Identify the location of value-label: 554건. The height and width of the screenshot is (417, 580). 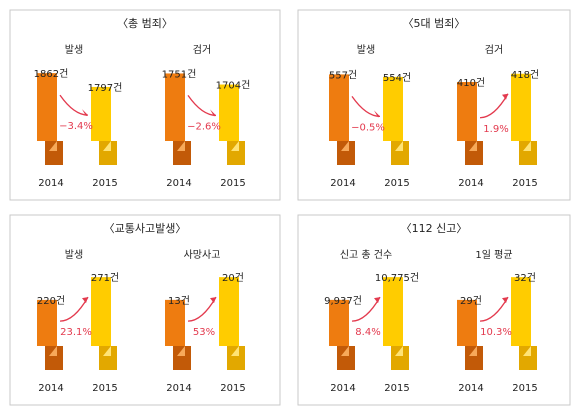
(397, 78).